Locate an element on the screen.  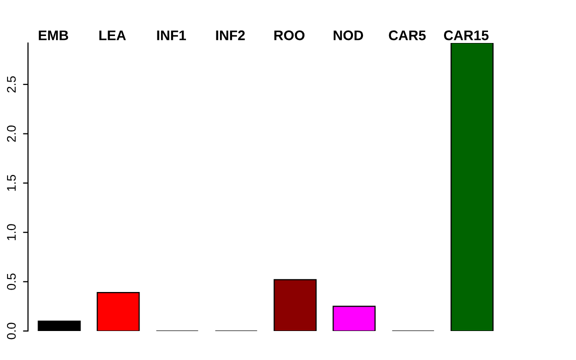
x-tick-label: ROO is located at coordinates (289, 35).